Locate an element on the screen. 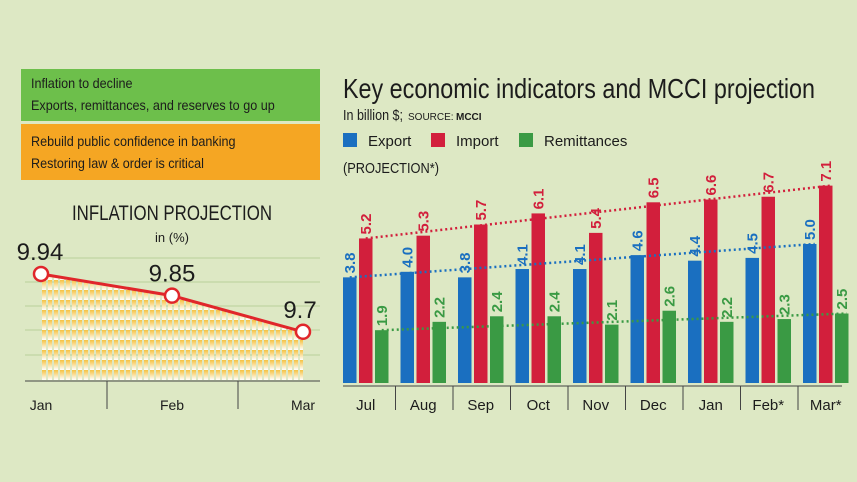  bar-value-label: 6.7 is located at coordinates (768, 182).